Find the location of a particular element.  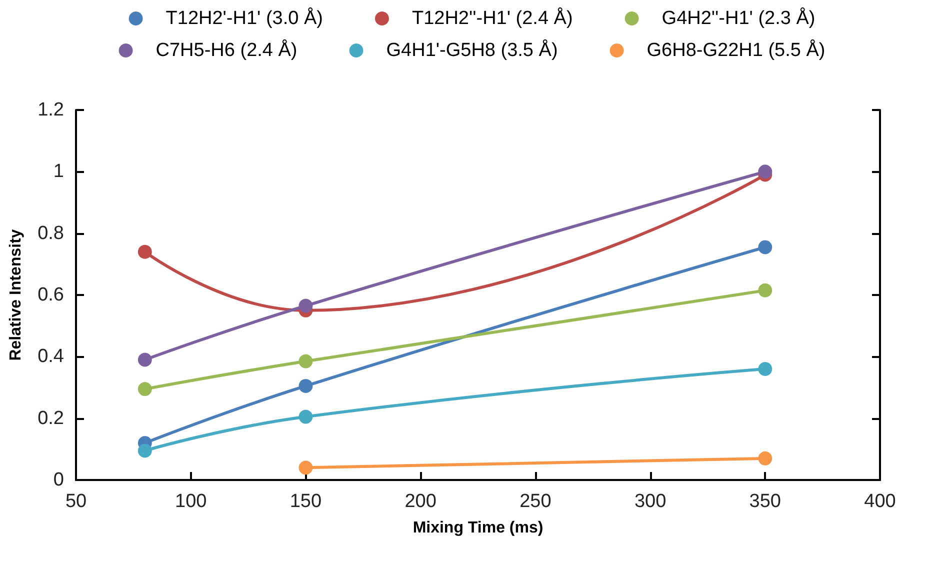

x-tick-label: 200 is located at coordinates (420, 501).